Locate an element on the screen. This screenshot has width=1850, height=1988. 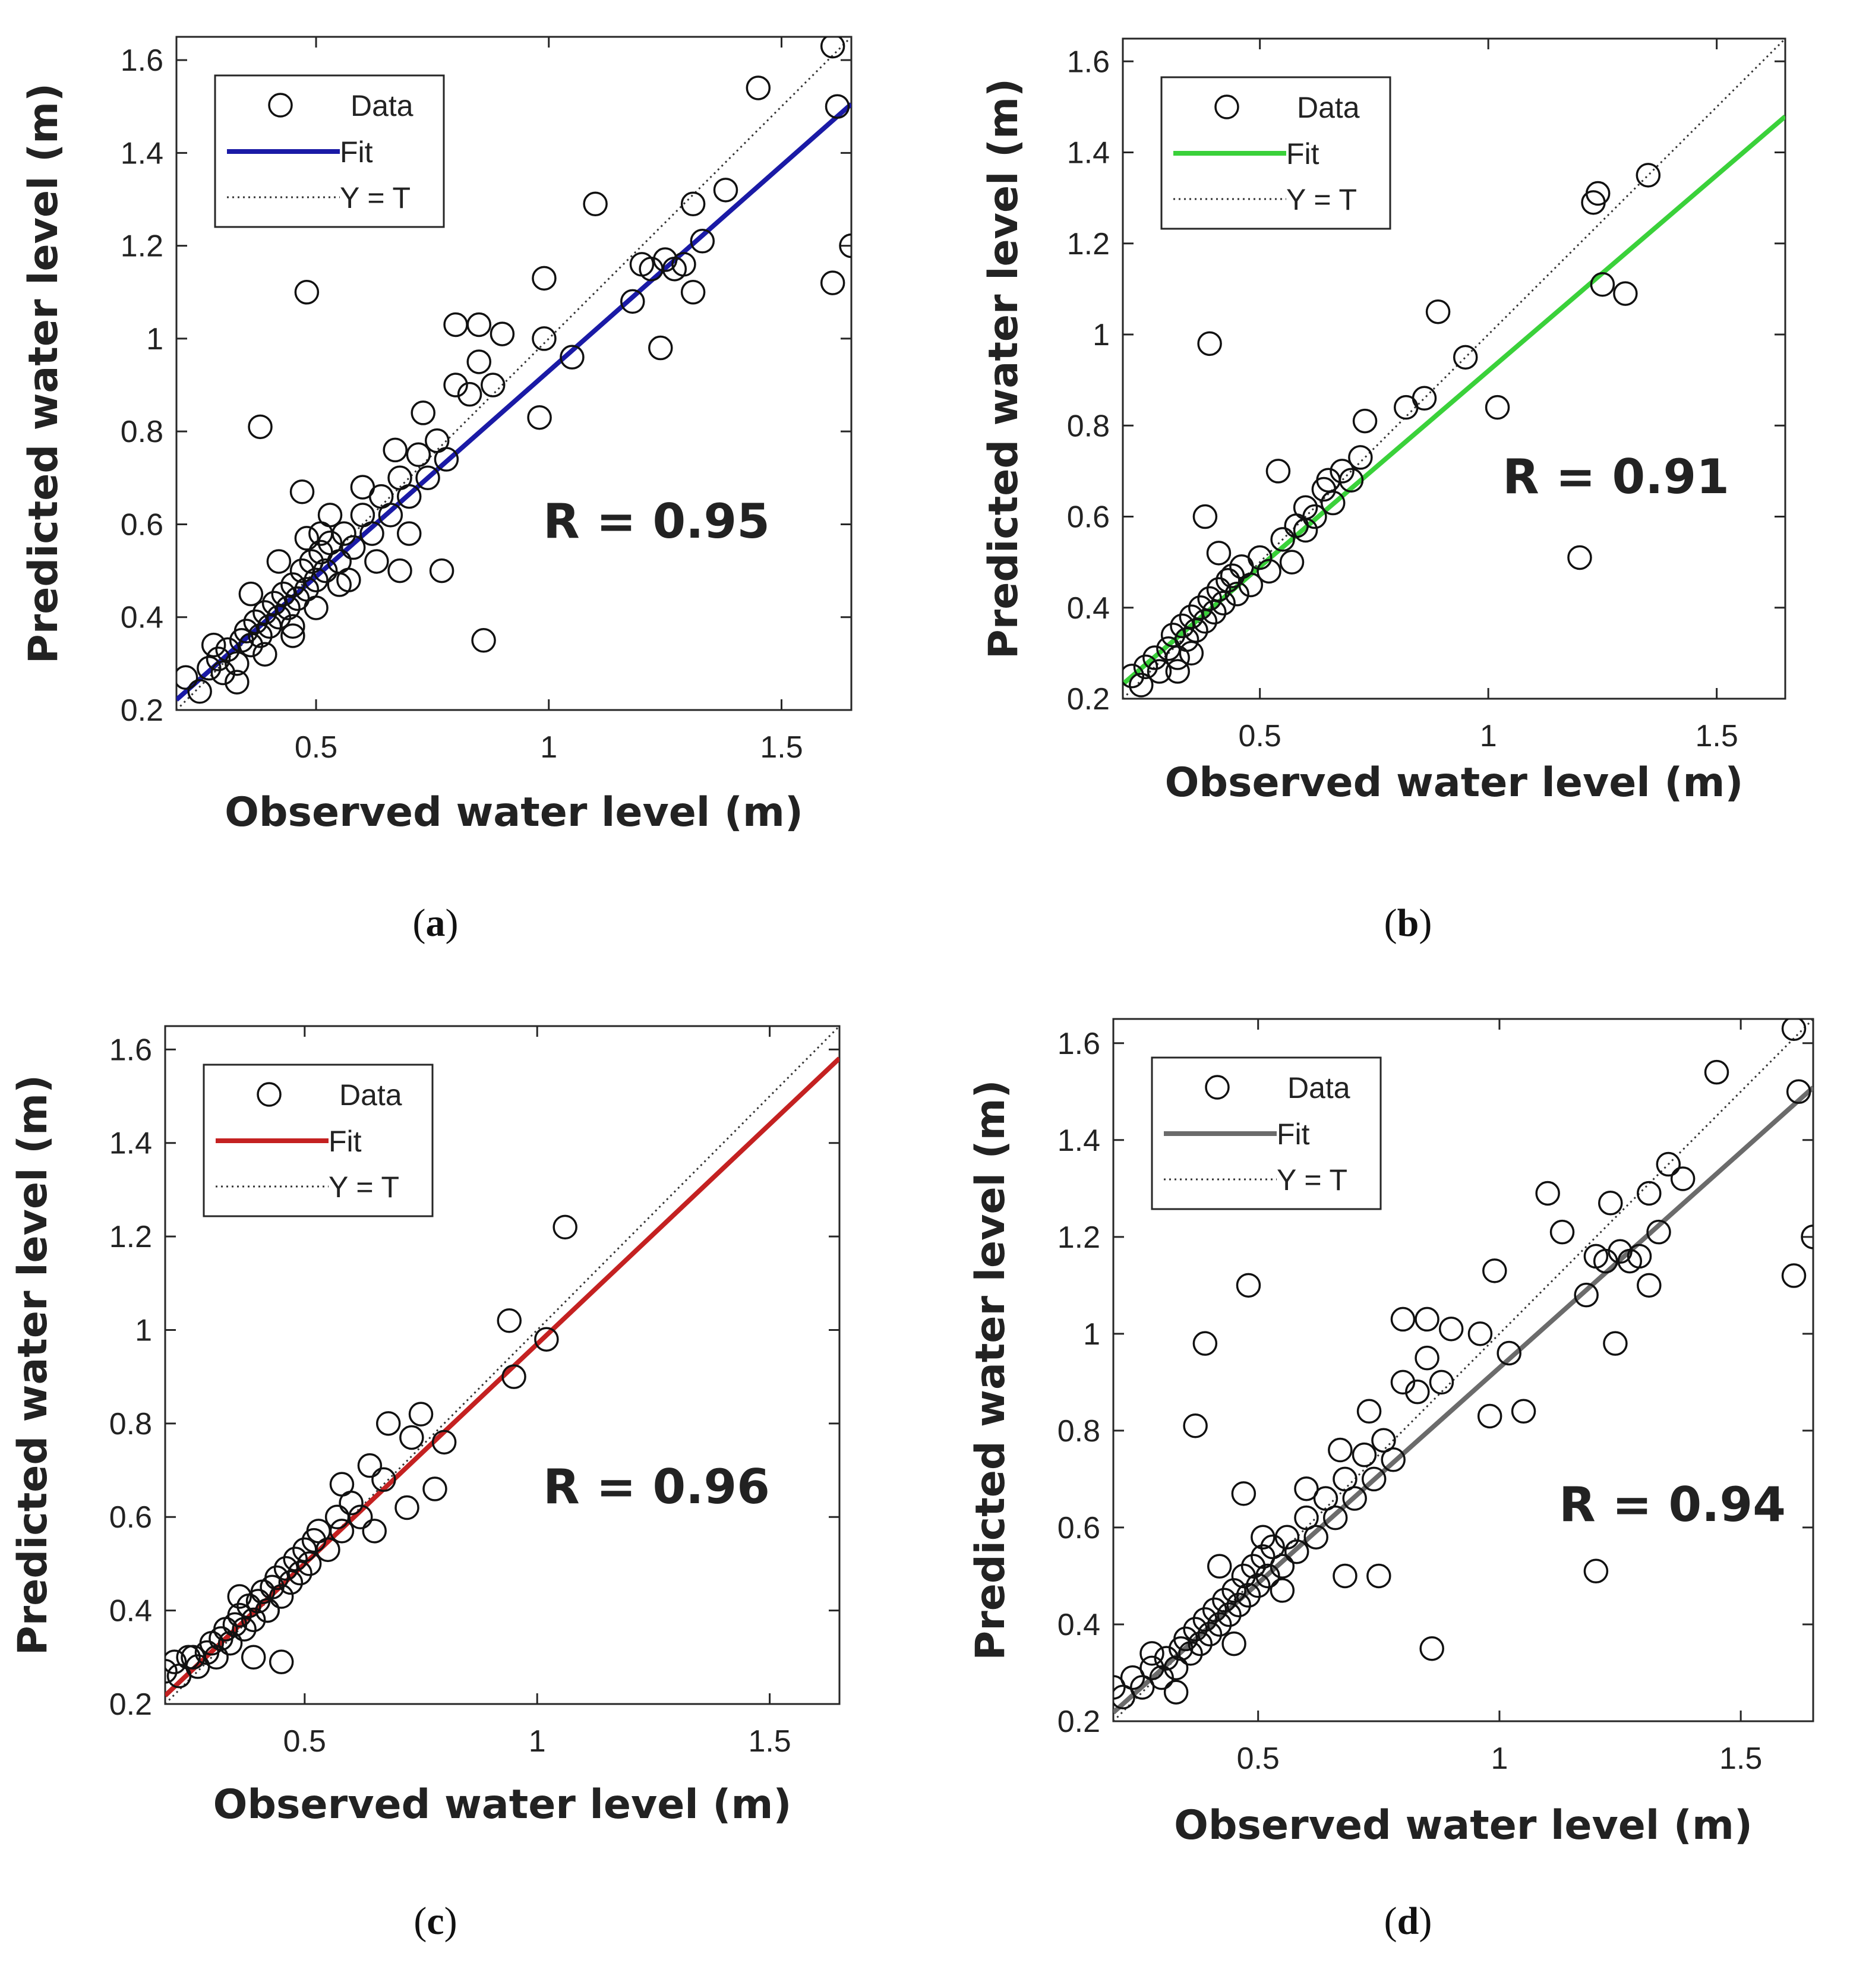
panel-caption: (b) is located at coordinates (1408, 923).